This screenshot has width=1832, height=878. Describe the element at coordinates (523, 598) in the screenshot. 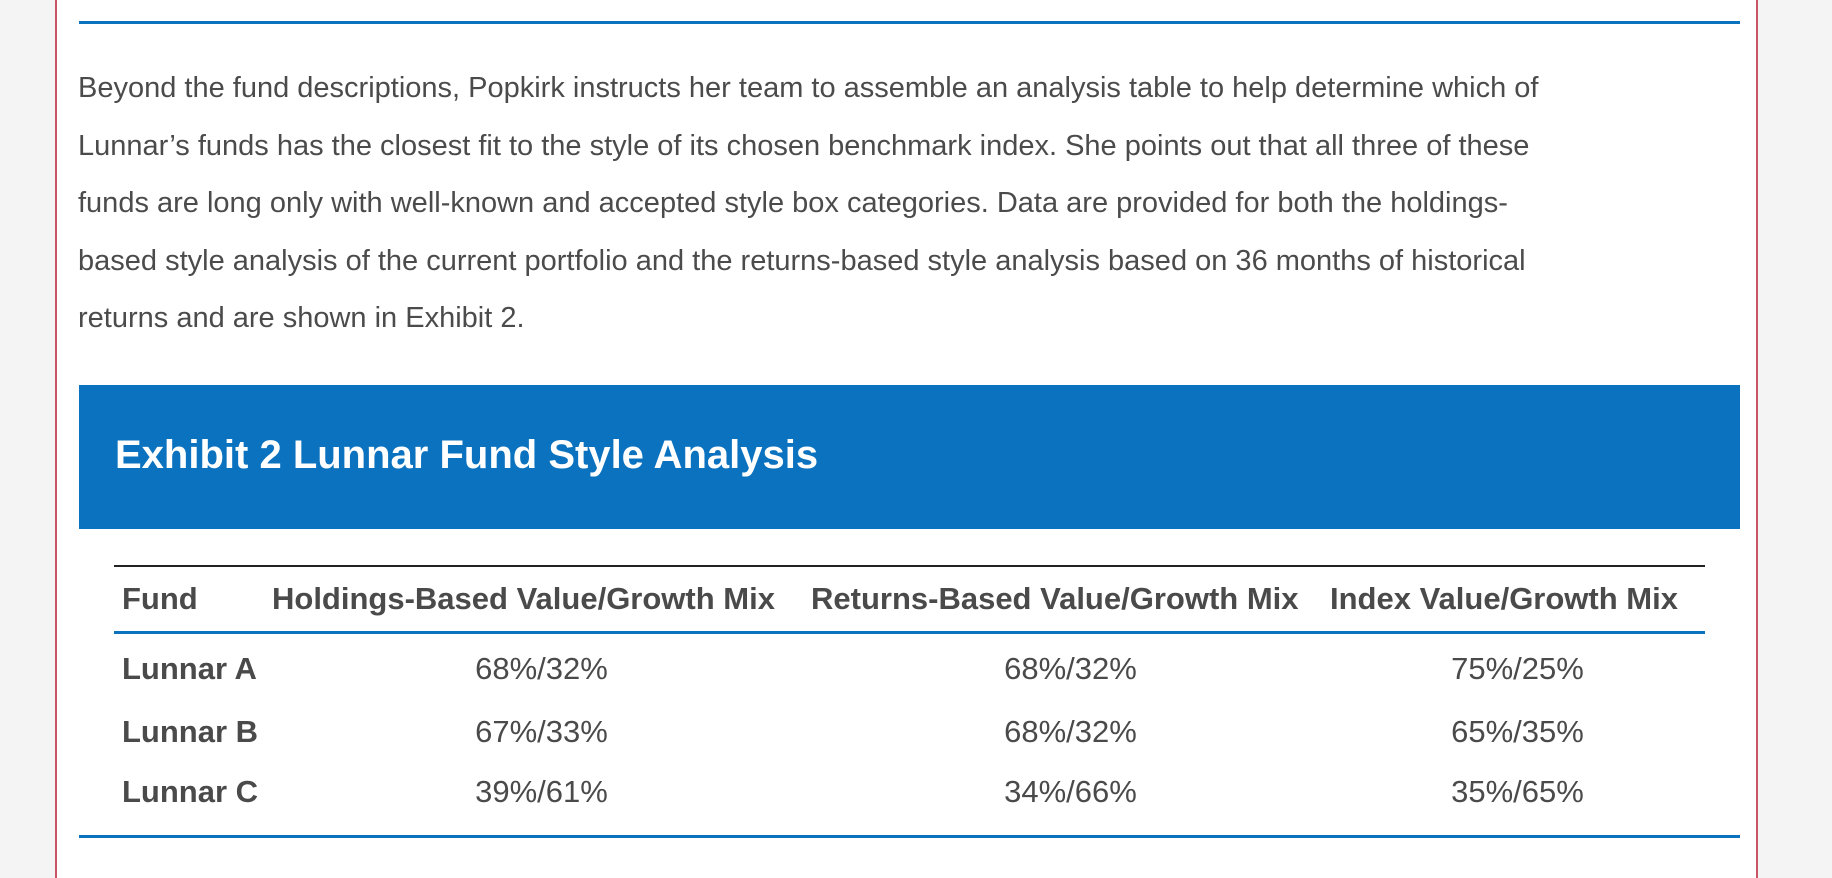

I see `column-header-holdings-based: Holdings-Based Value/Growth Mix` at that location.